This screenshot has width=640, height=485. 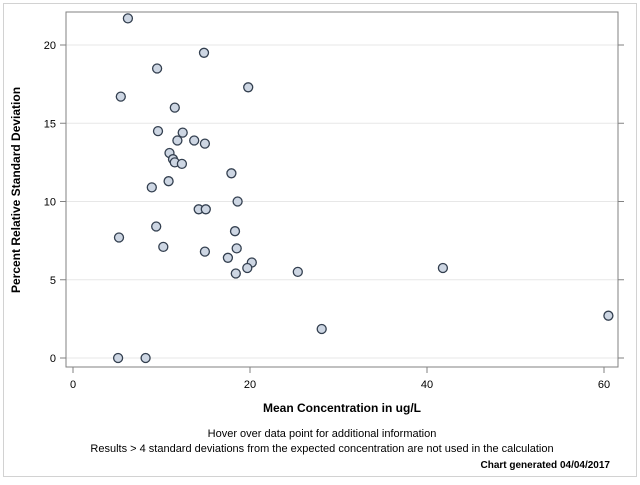 What do you see at coordinates (53, 281) in the screenshot?
I see `y-tick-label: 5` at bounding box center [53, 281].